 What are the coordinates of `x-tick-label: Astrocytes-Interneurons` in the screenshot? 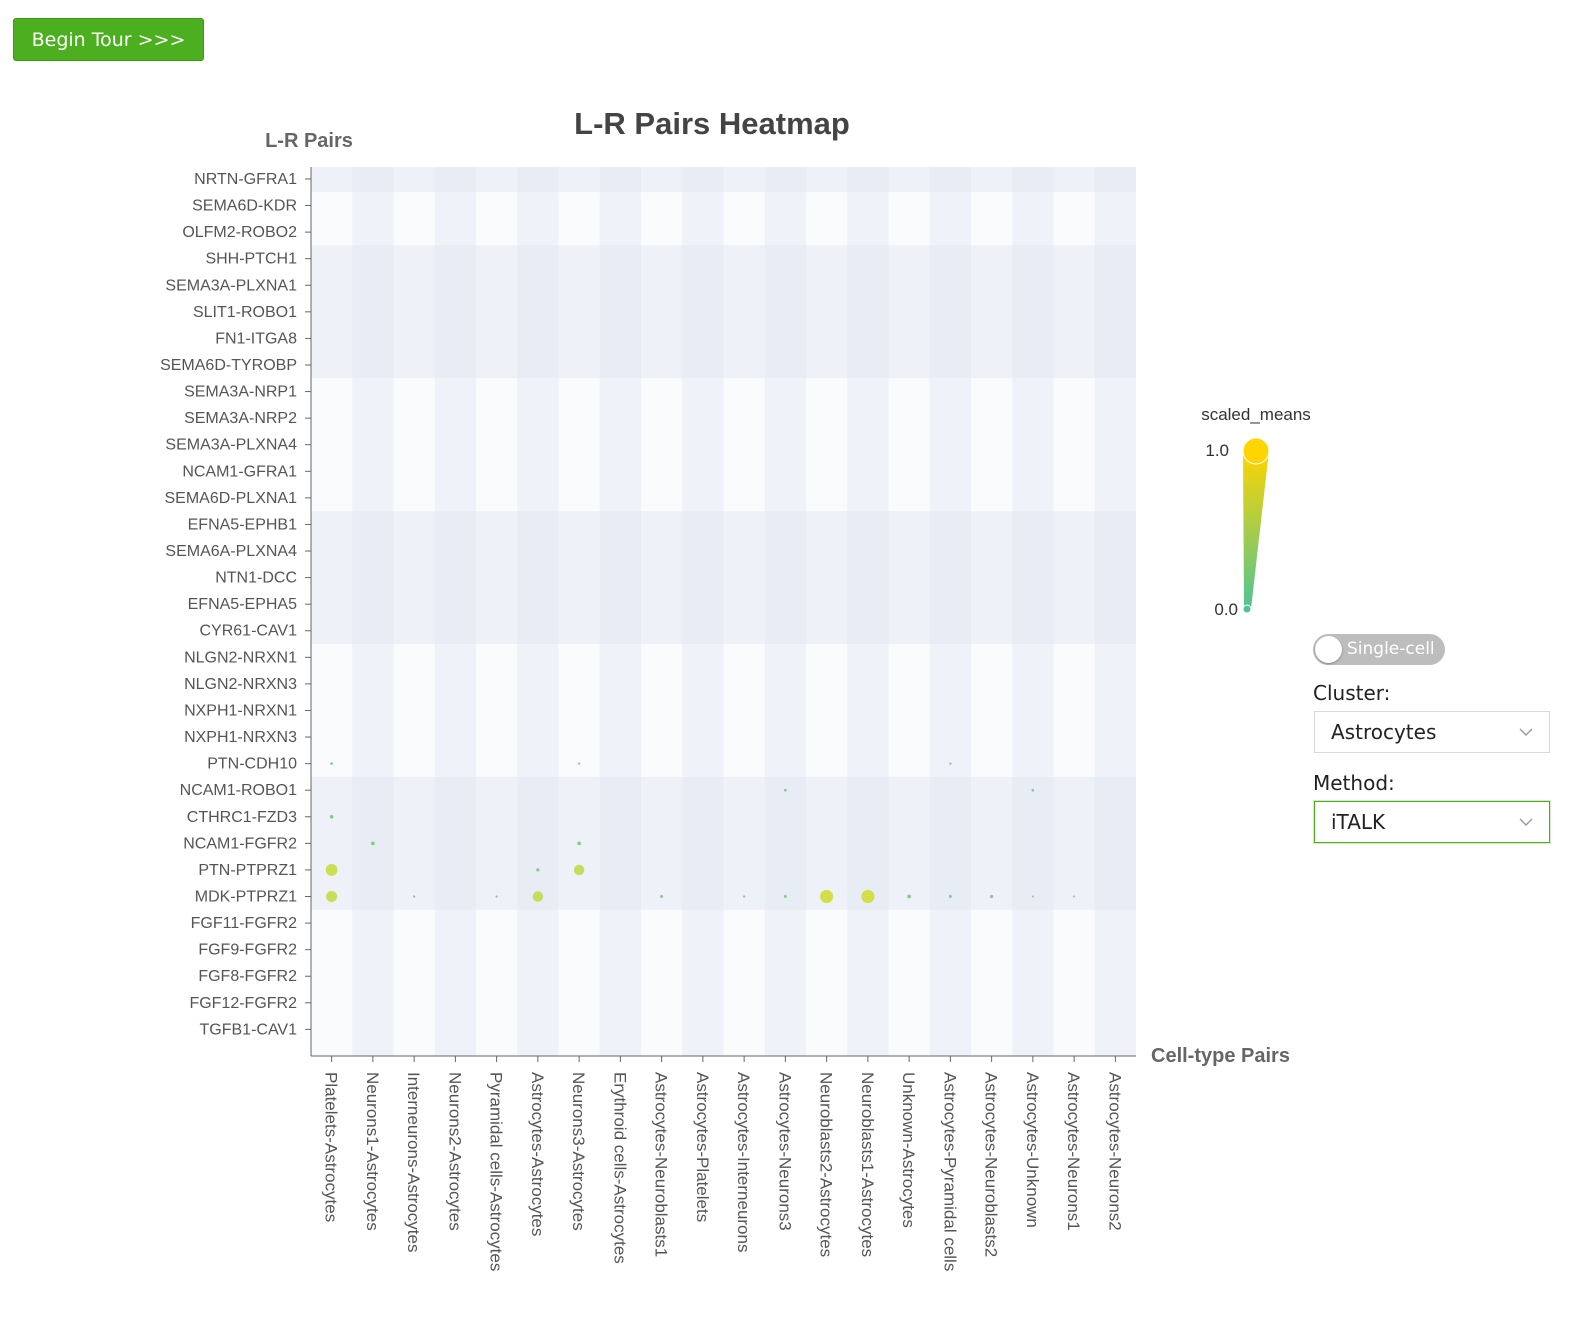 It's located at (743, 1162).